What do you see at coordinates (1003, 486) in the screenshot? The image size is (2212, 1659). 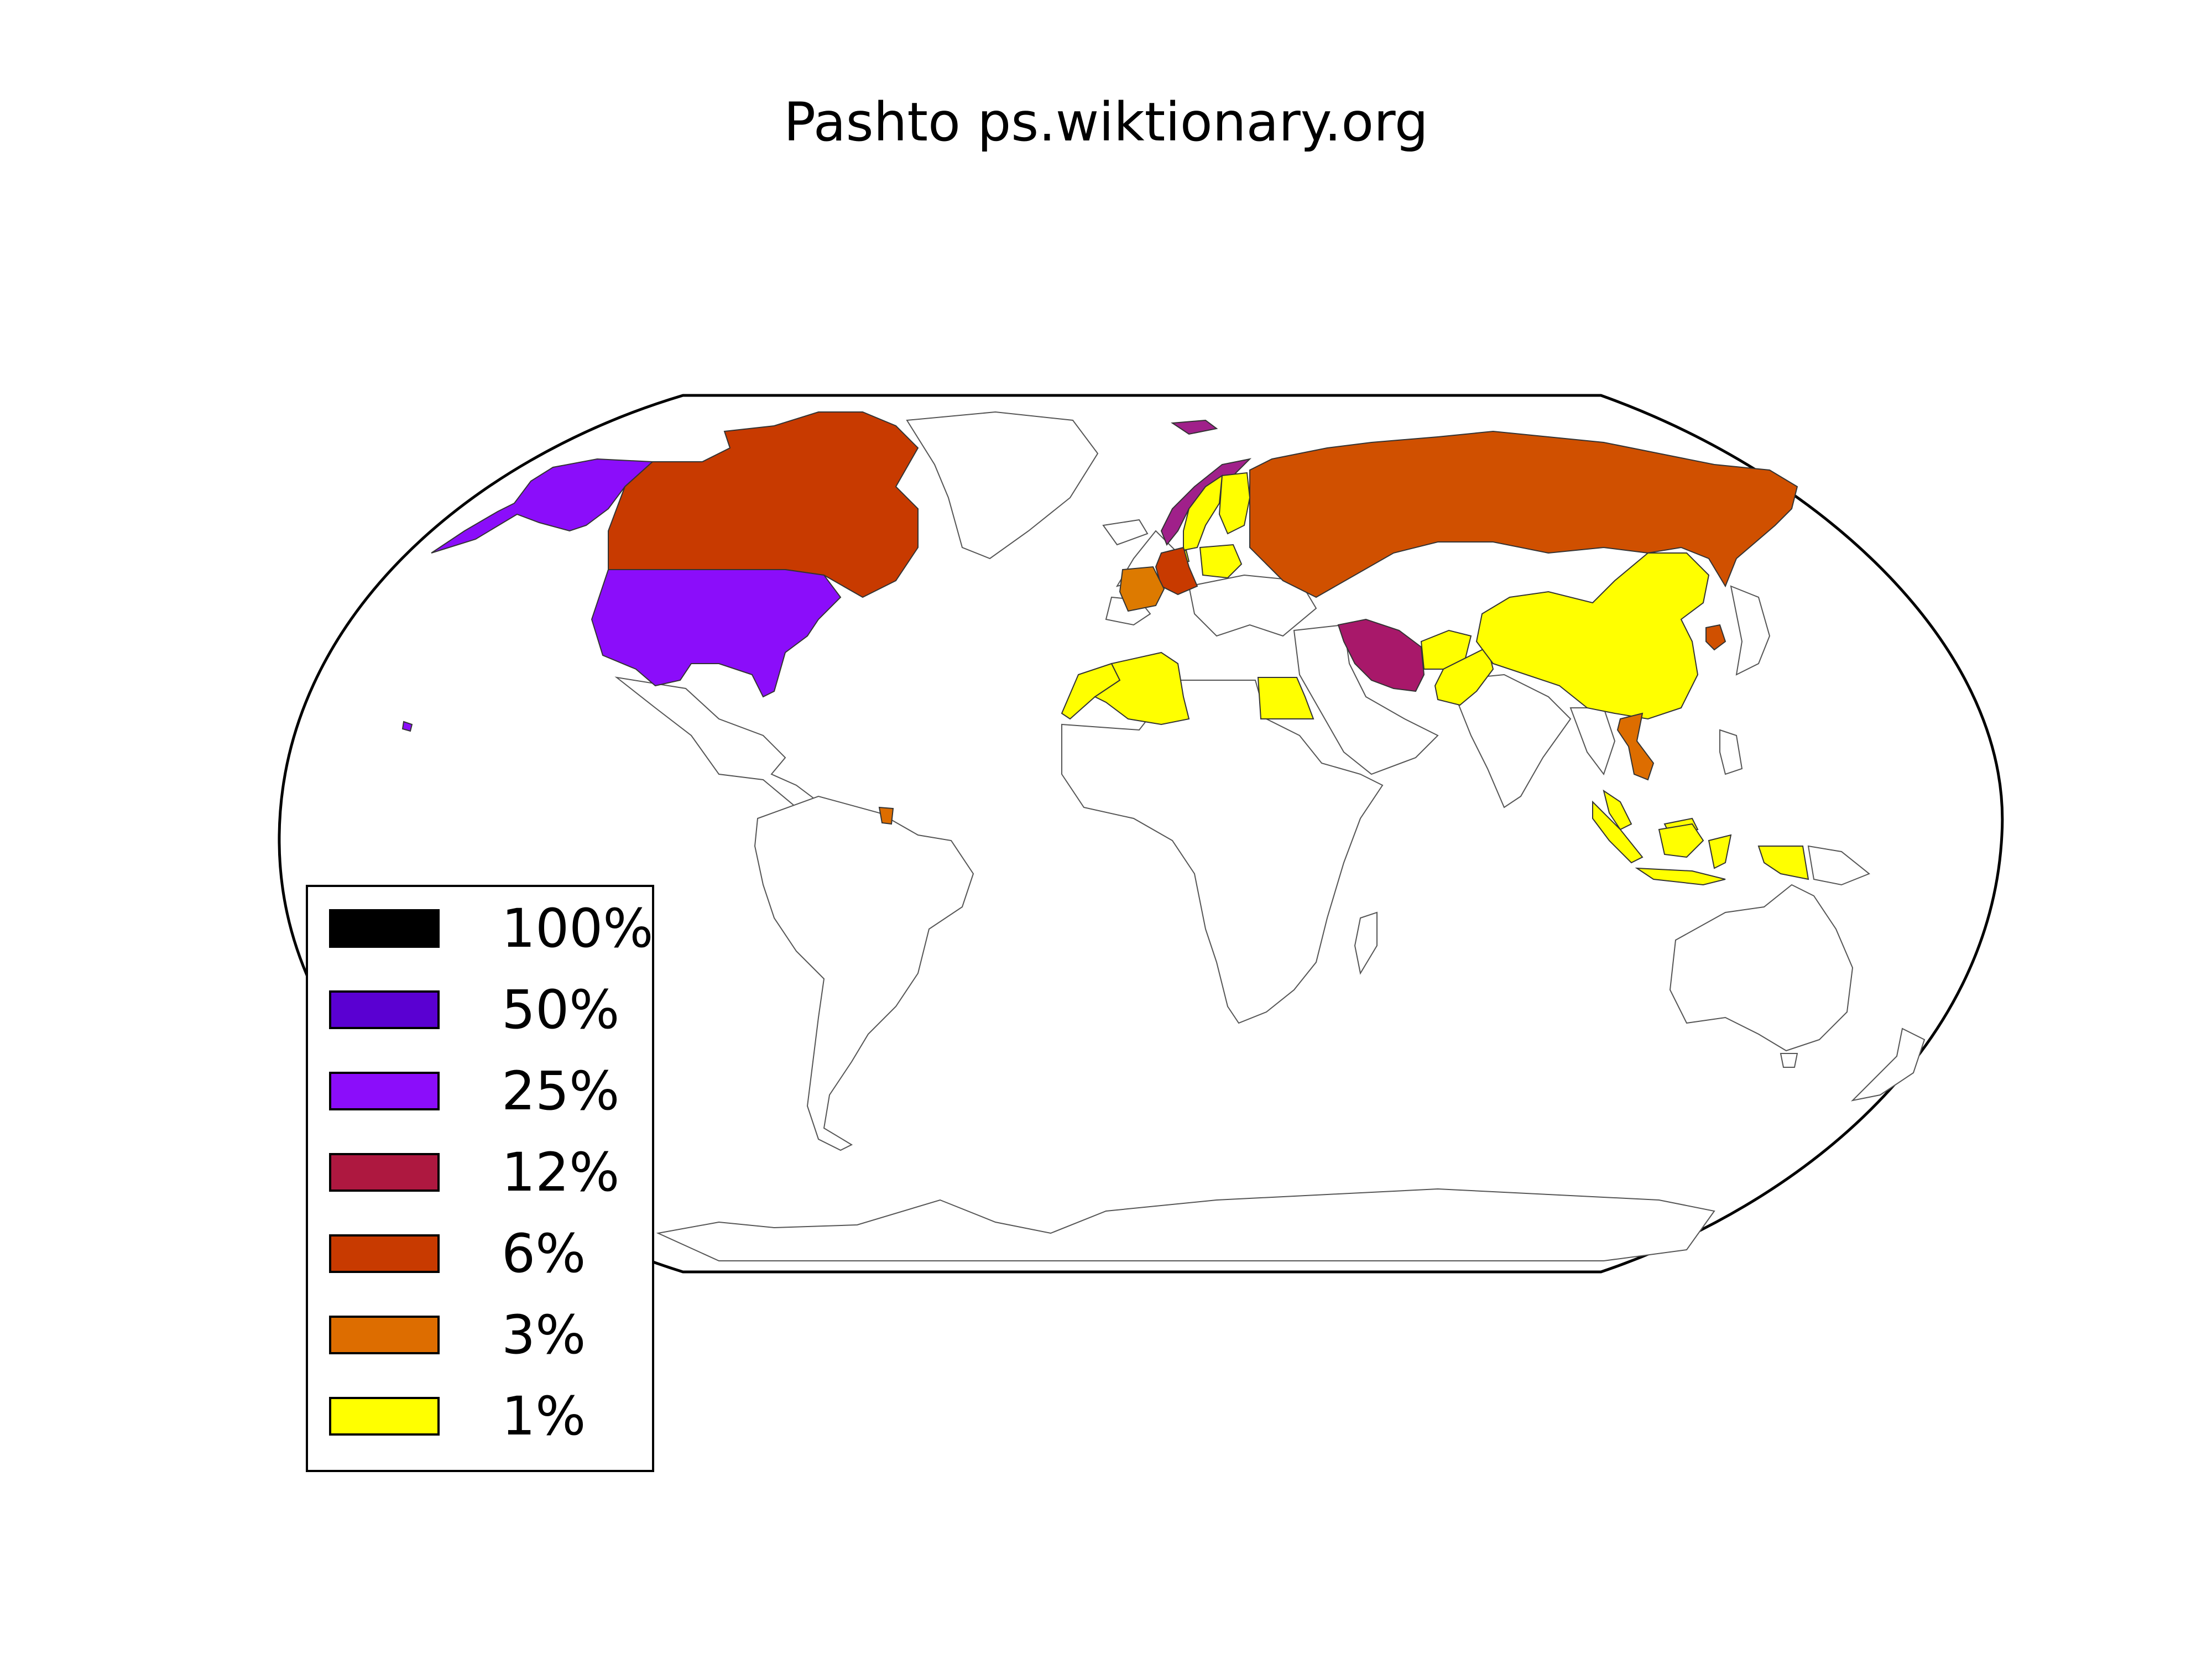 I see `greenland` at bounding box center [1003, 486].